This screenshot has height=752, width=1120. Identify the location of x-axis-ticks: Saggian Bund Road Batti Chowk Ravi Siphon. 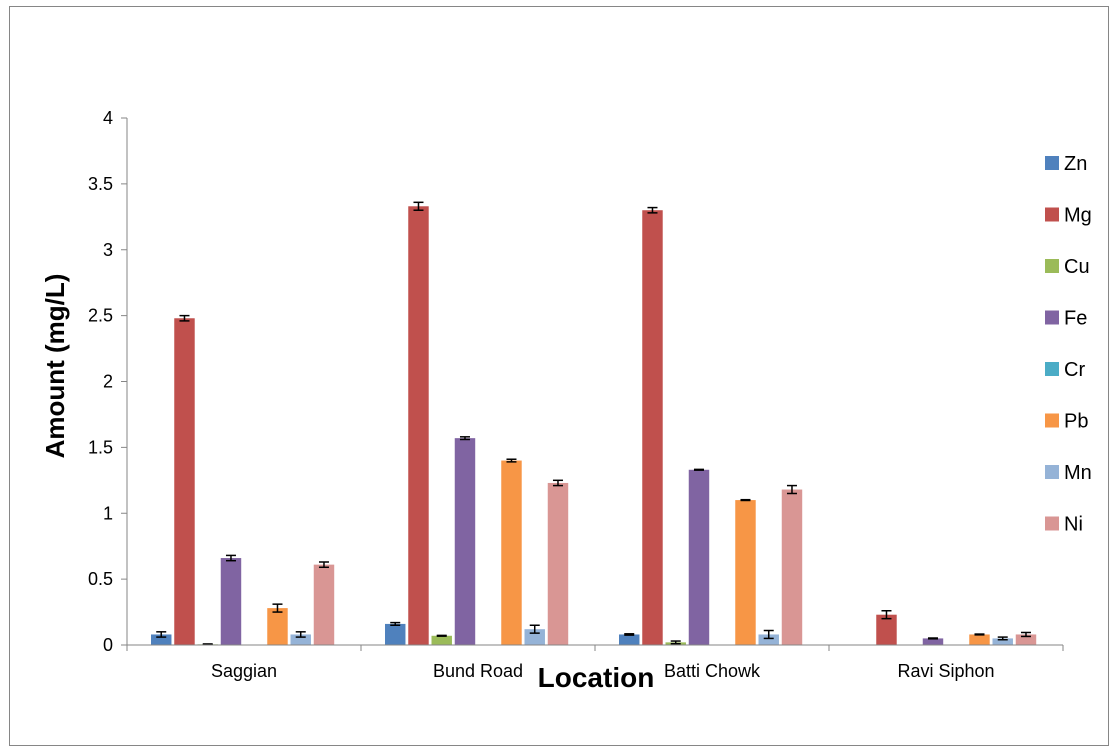
(595, 663).